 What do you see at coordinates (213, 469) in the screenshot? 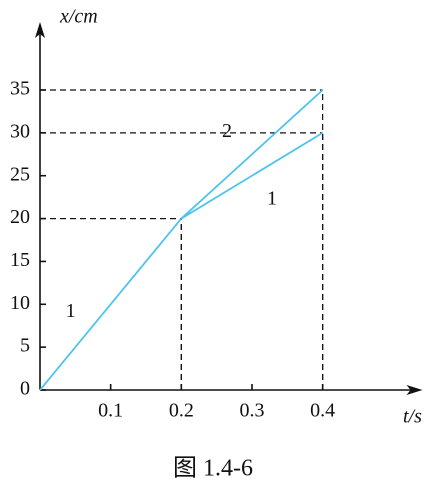
I see `caption: 图 1.4-6` at bounding box center [213, 469].